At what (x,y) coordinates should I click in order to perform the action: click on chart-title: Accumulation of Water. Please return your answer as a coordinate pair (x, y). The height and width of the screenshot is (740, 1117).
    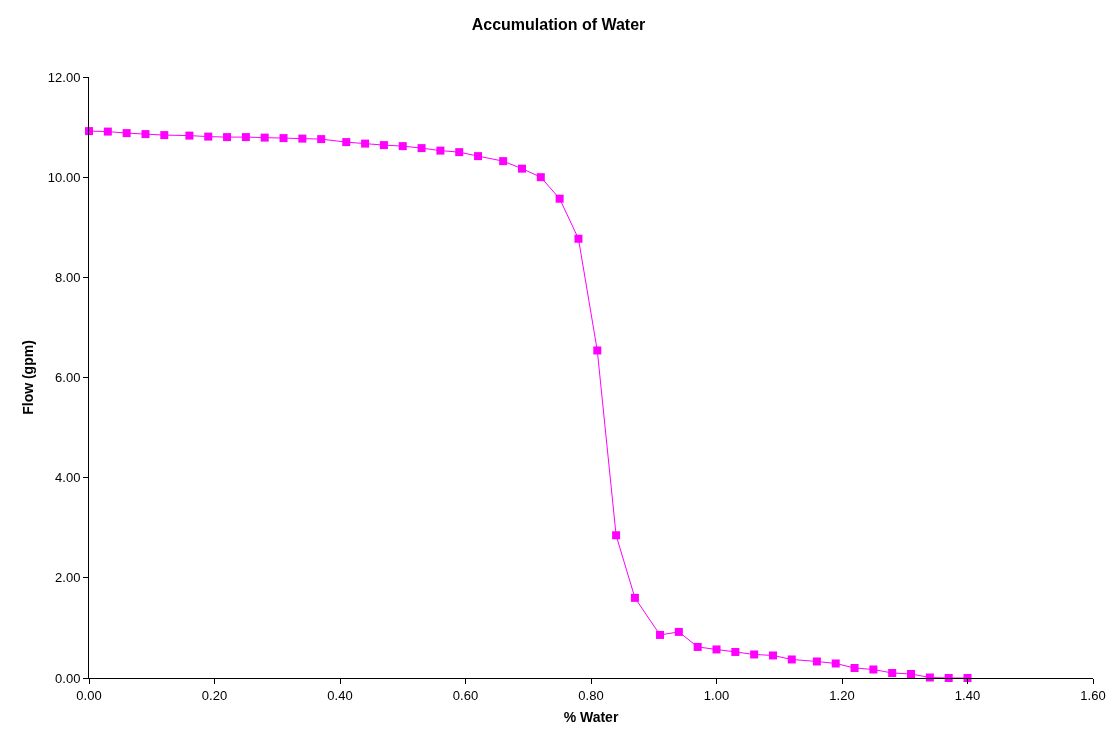
    Looking at the image, I should click on (558, 24).